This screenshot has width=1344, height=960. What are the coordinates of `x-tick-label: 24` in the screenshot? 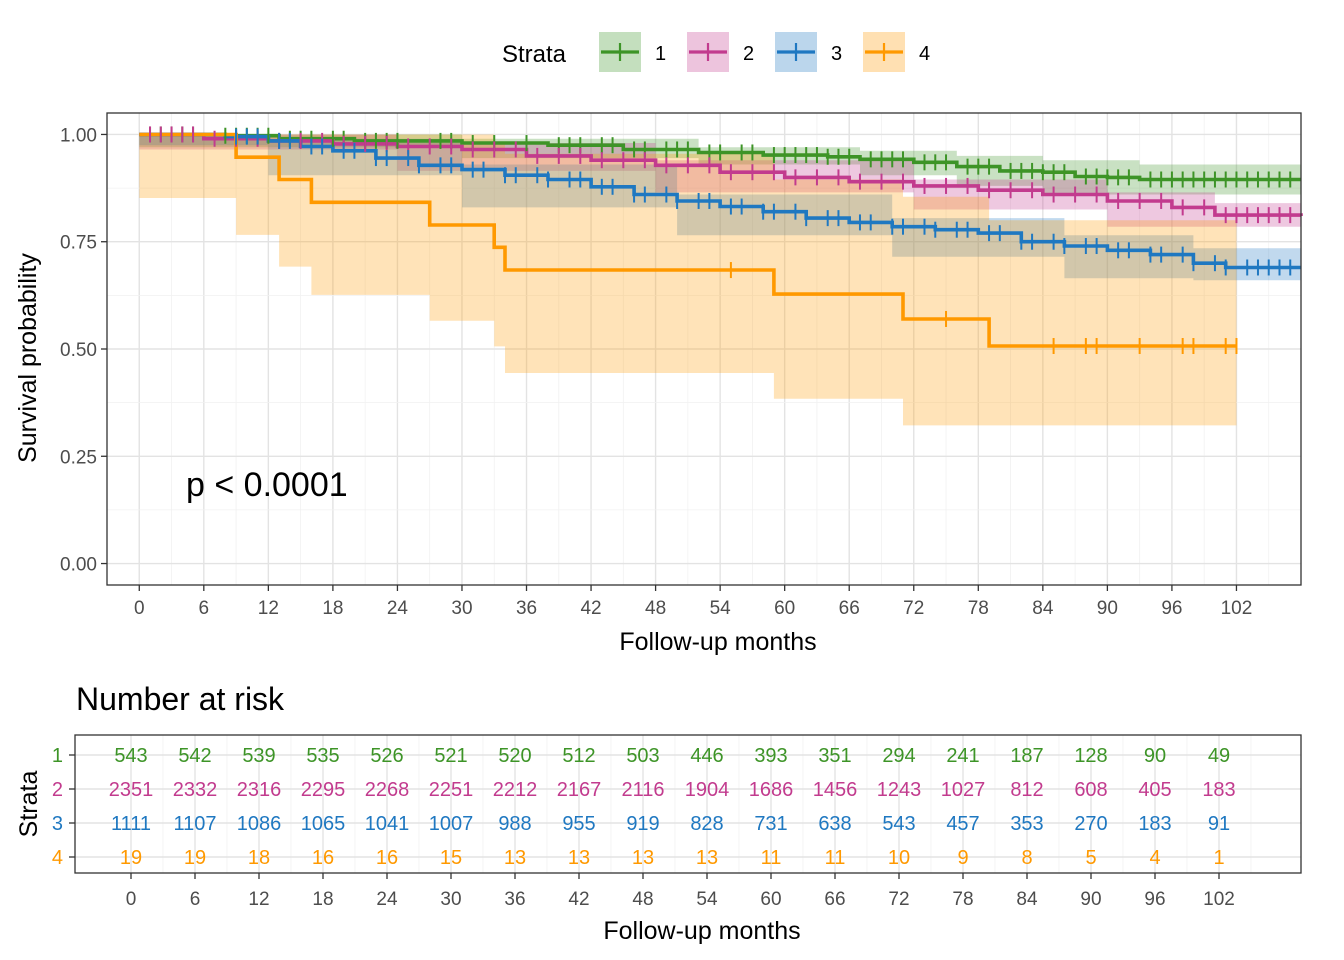 It's located at (398, 608).